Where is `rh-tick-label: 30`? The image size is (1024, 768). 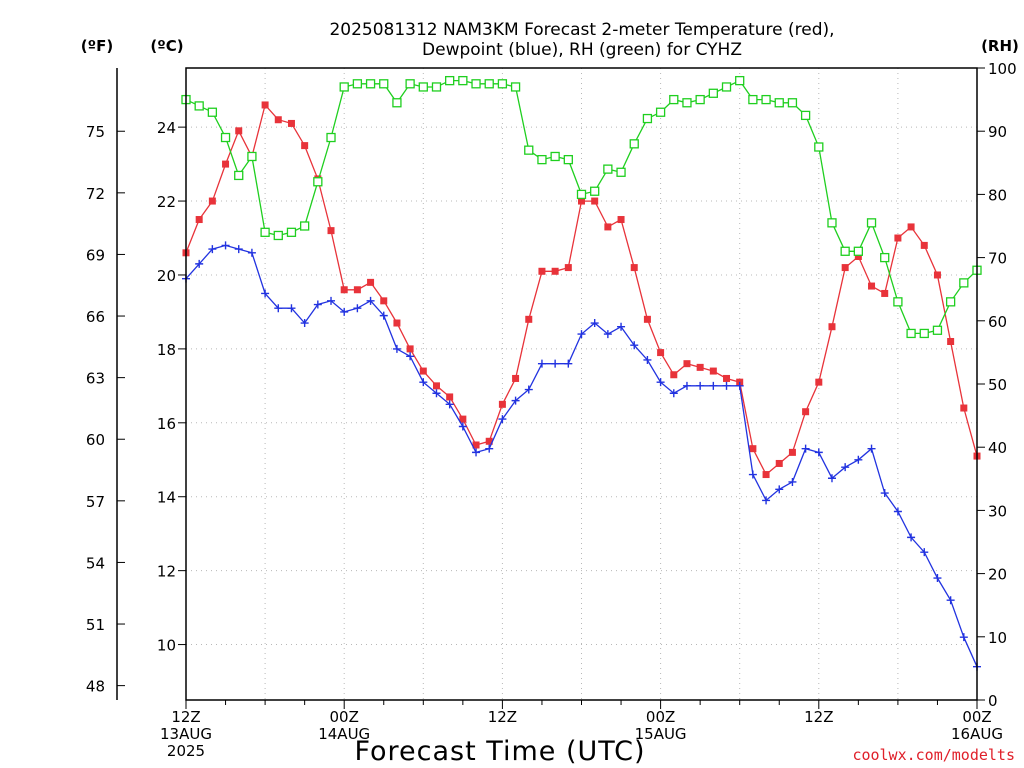 rh-tick-label: 30 is located at coordinates (997, 511).